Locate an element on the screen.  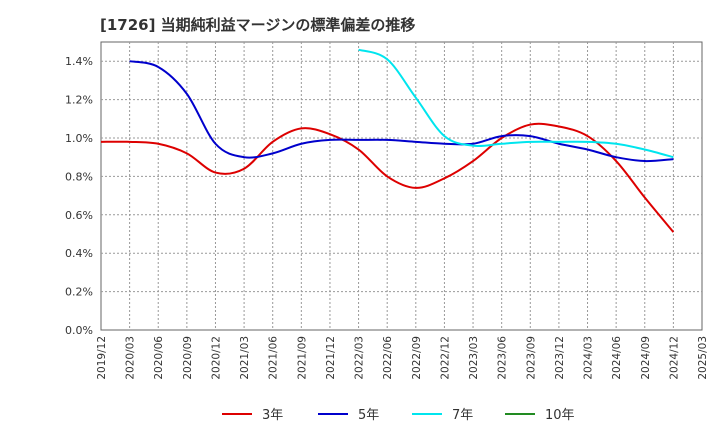
y-tick-label: 0.6% is located at coordinates (79, 215).